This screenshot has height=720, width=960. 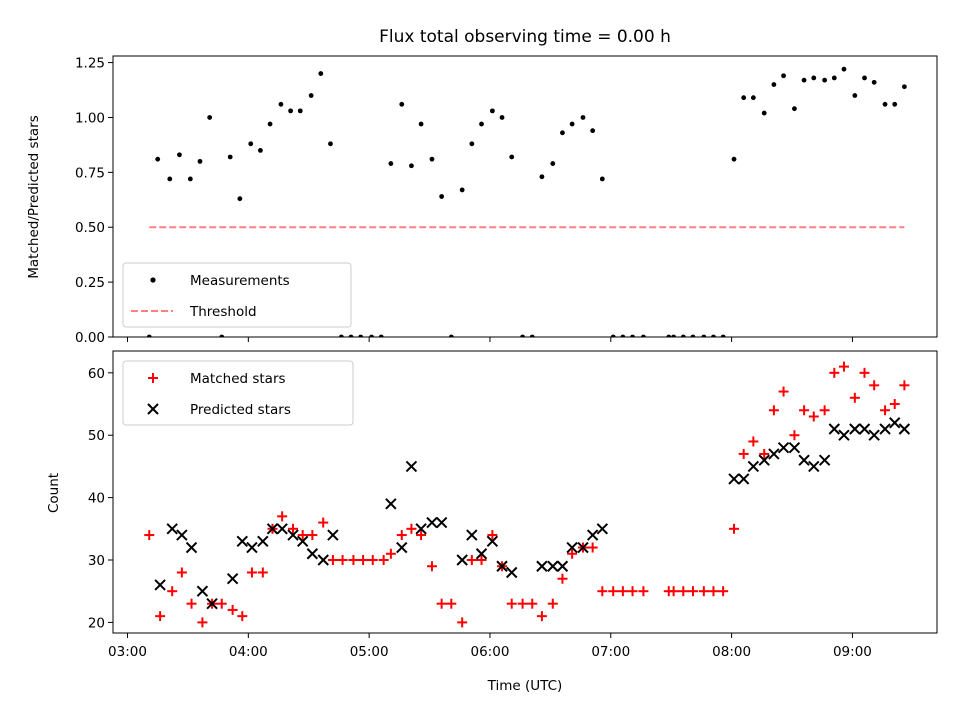 What do you see at coordinates (237, 295) in the screenshot?
I see `legend-box` at bounding box center [237, 295].